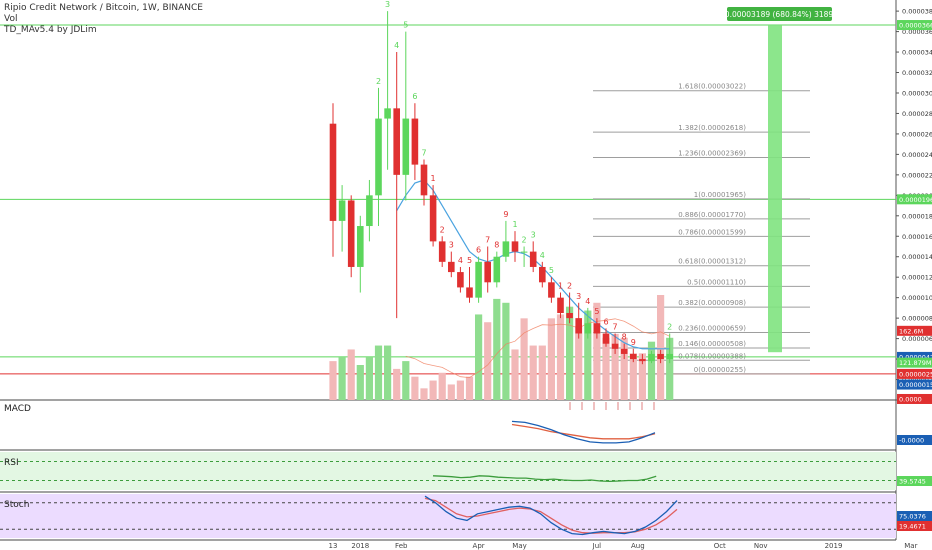 Image resolution: width=932 pixels, height=550 pixels. Describe the element at coordinates (360, 546) in the screenshot. I see `time-axis-label: 2018` at that location.